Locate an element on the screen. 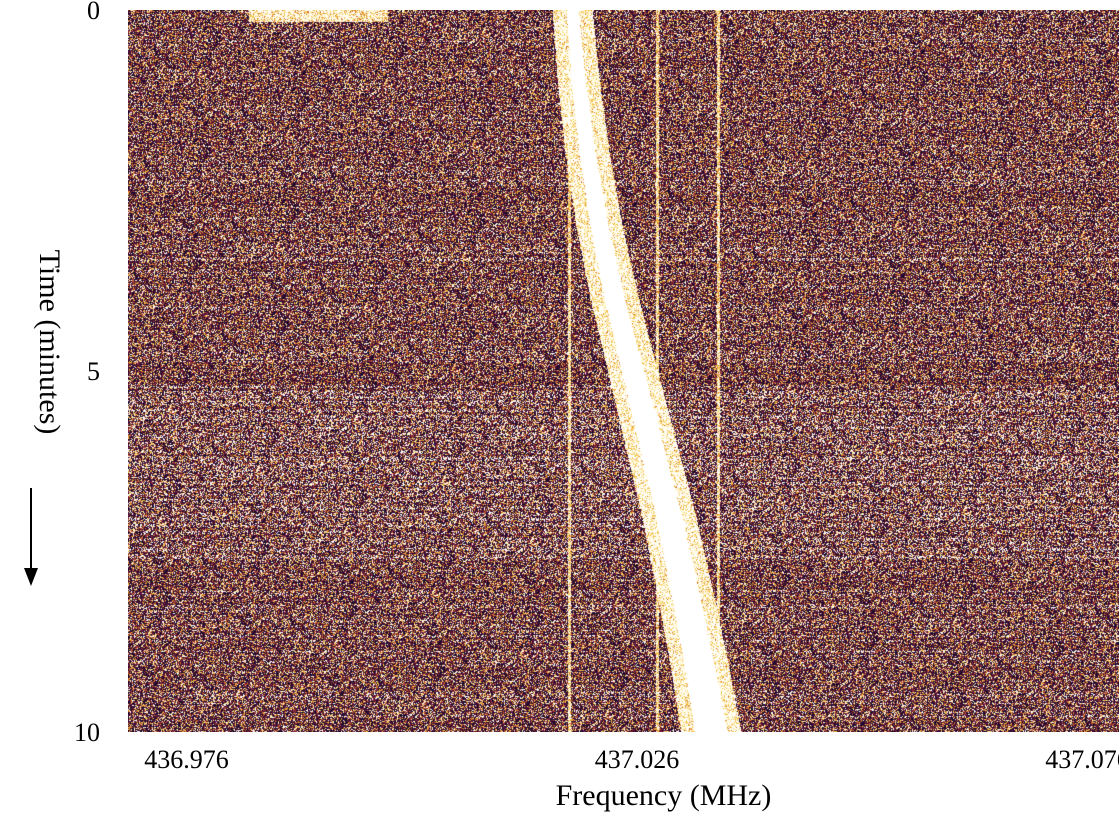 The height and width of the screenshot is (838, 1119). x-axis-title: Frequency (MHz) is located at coordinates (664, 795).